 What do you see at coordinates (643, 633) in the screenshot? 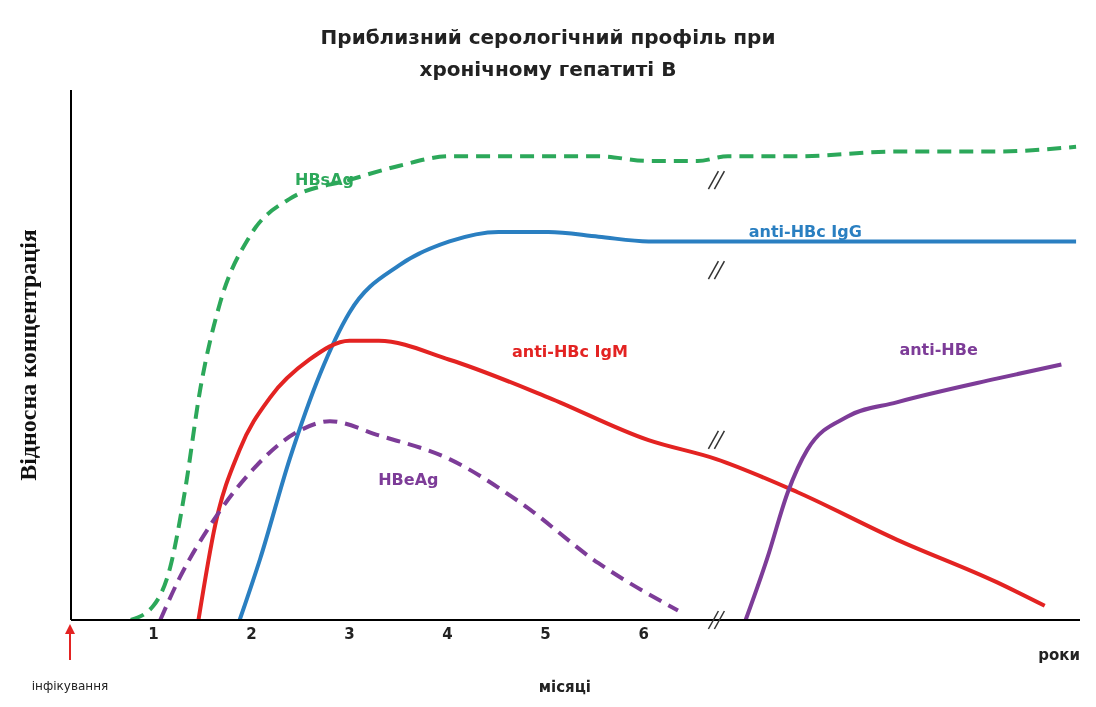
I see `x-tick-label: 6` at bounding box center [643, 633].